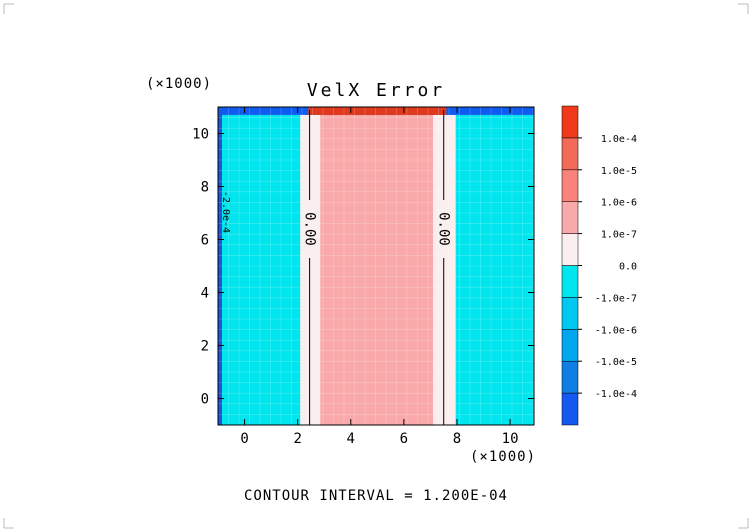 The image size is (752, 532). What do you see at coordinates (628, 267) in the screenshot?
I see `colorbar-label: 0.0` at bounding box center [628, 267].